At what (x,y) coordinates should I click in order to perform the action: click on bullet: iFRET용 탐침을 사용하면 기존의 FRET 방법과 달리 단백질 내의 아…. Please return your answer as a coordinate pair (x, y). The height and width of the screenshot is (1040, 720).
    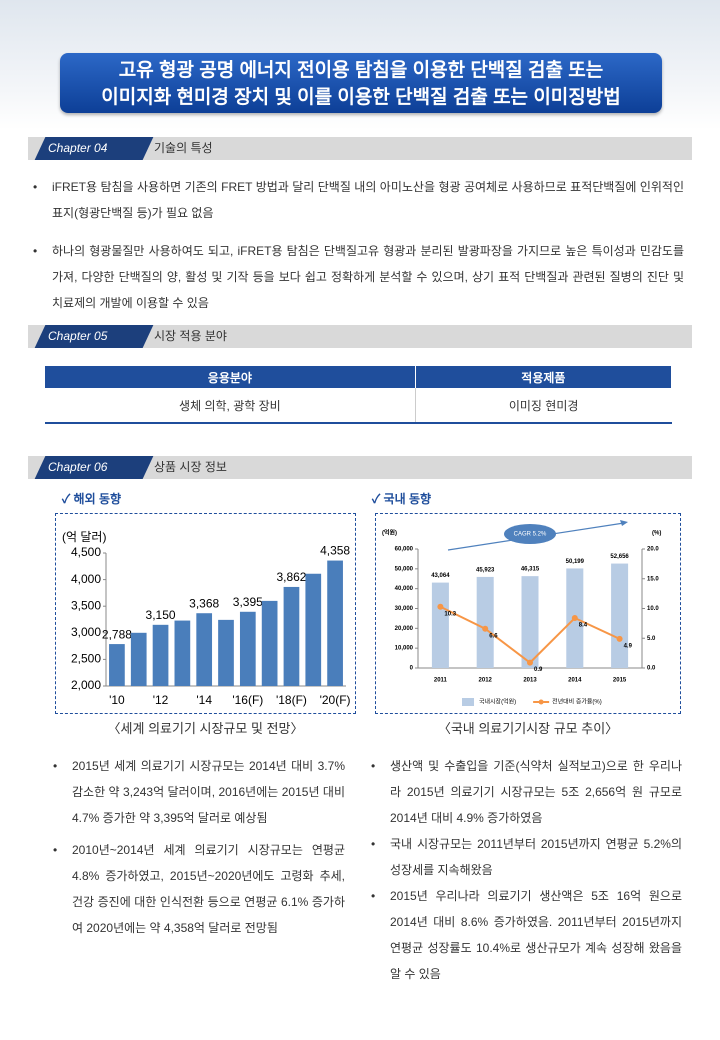
    Looking at the image, I should click on (358, 200).